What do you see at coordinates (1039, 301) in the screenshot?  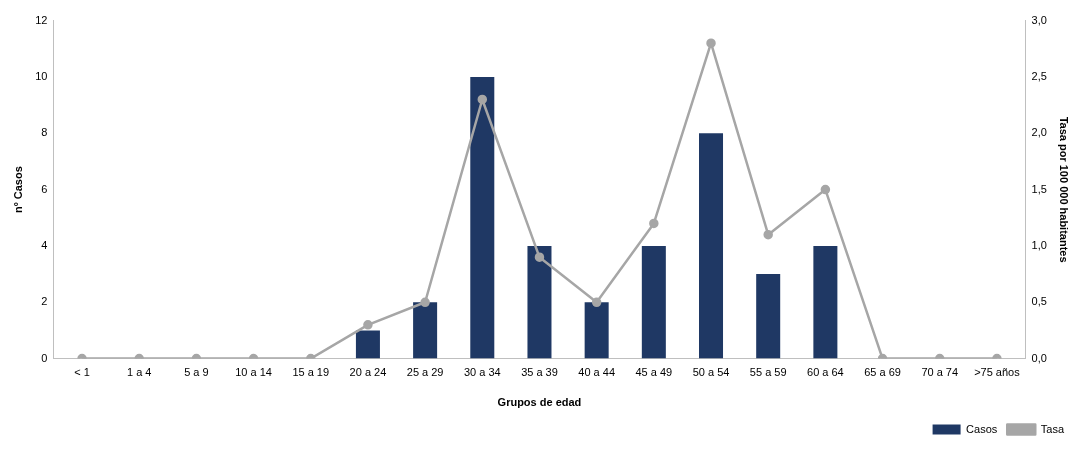 I see `y2-tick-label: 0,5` at bounding box center [1039, 301].